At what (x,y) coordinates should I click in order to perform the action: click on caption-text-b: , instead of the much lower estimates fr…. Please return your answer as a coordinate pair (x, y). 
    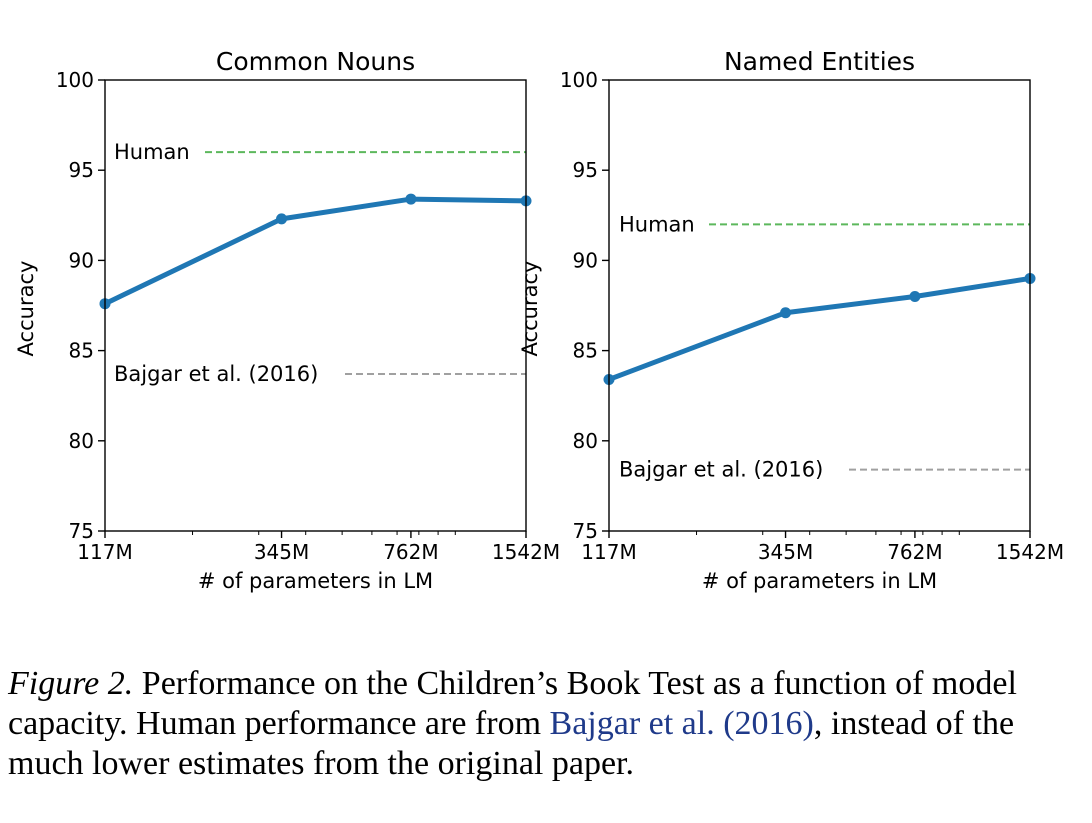
    Looking at the image, I should click on (511, 743).